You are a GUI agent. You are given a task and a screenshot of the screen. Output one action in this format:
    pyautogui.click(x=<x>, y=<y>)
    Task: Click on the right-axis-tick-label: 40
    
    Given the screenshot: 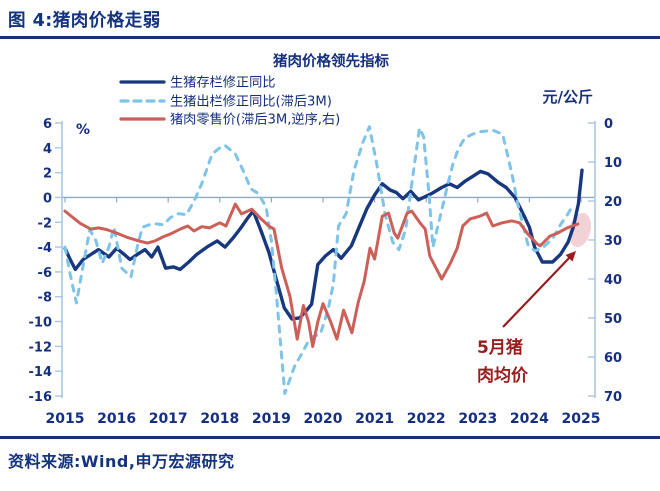 What is the action you would take?
    pyautogui.click(x=613, y=280)
    